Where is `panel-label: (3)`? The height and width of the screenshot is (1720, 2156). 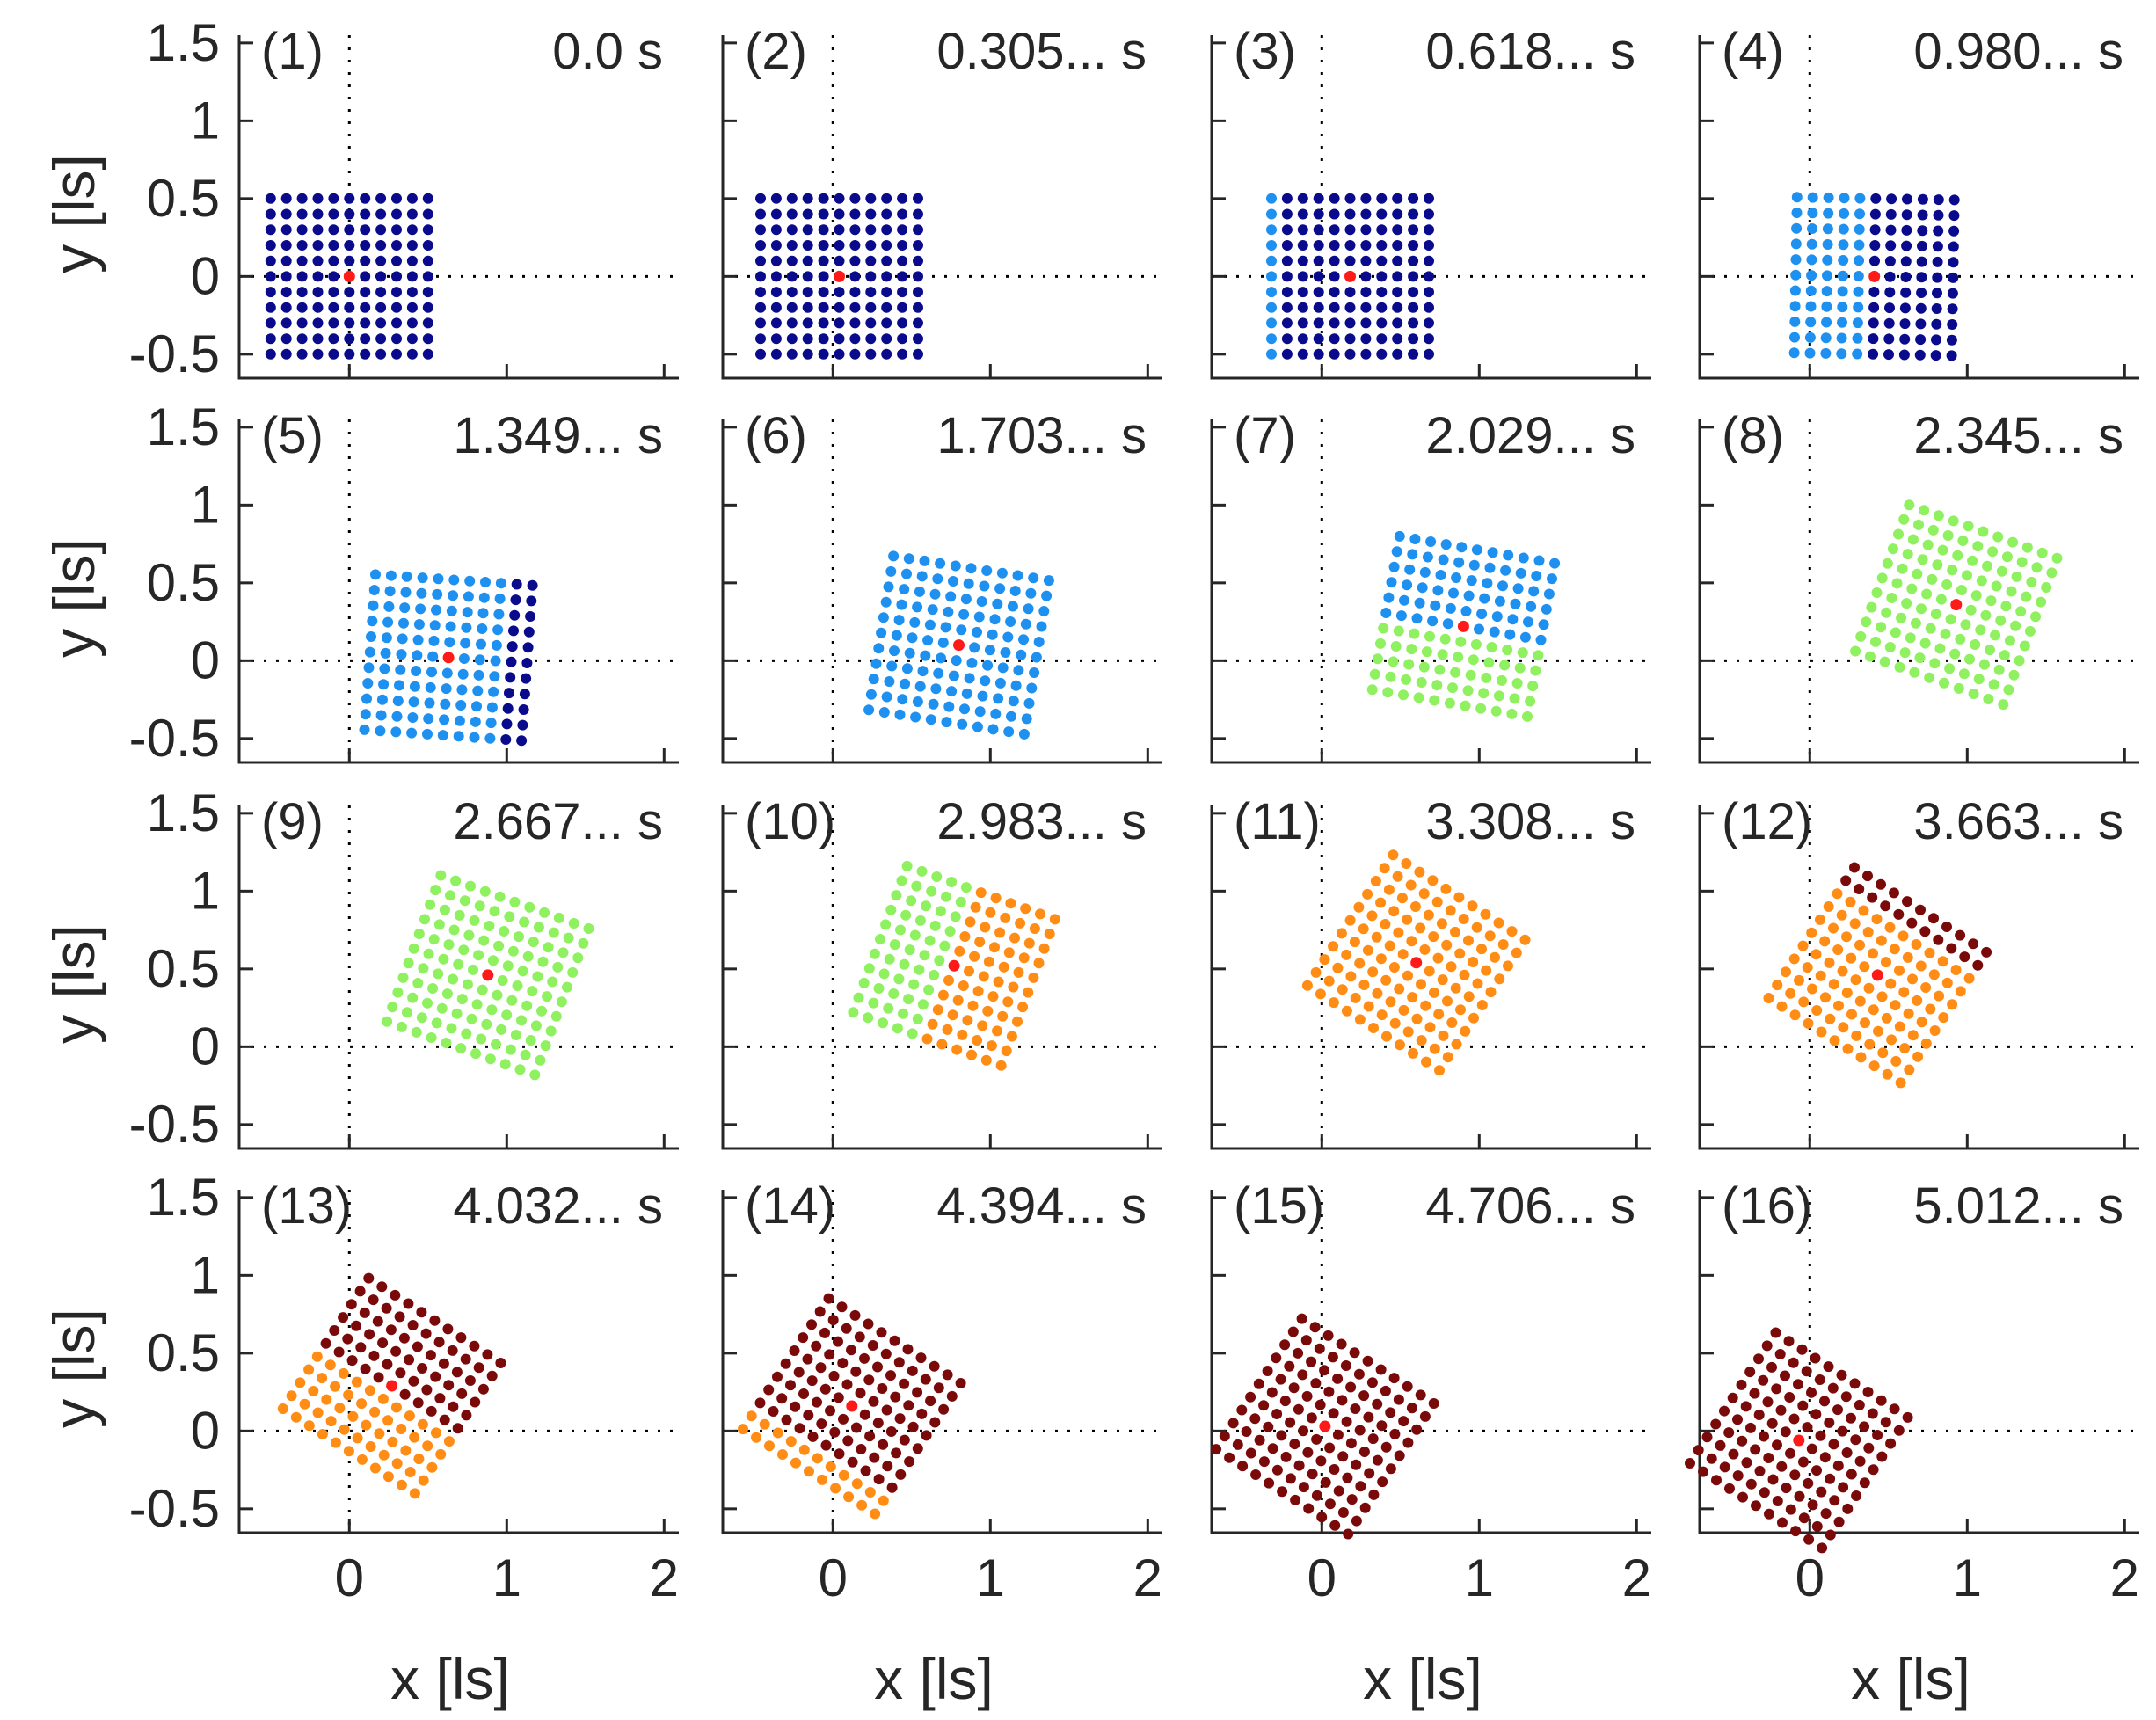 panel-label: (3) is located at coordinates (1265, 51).